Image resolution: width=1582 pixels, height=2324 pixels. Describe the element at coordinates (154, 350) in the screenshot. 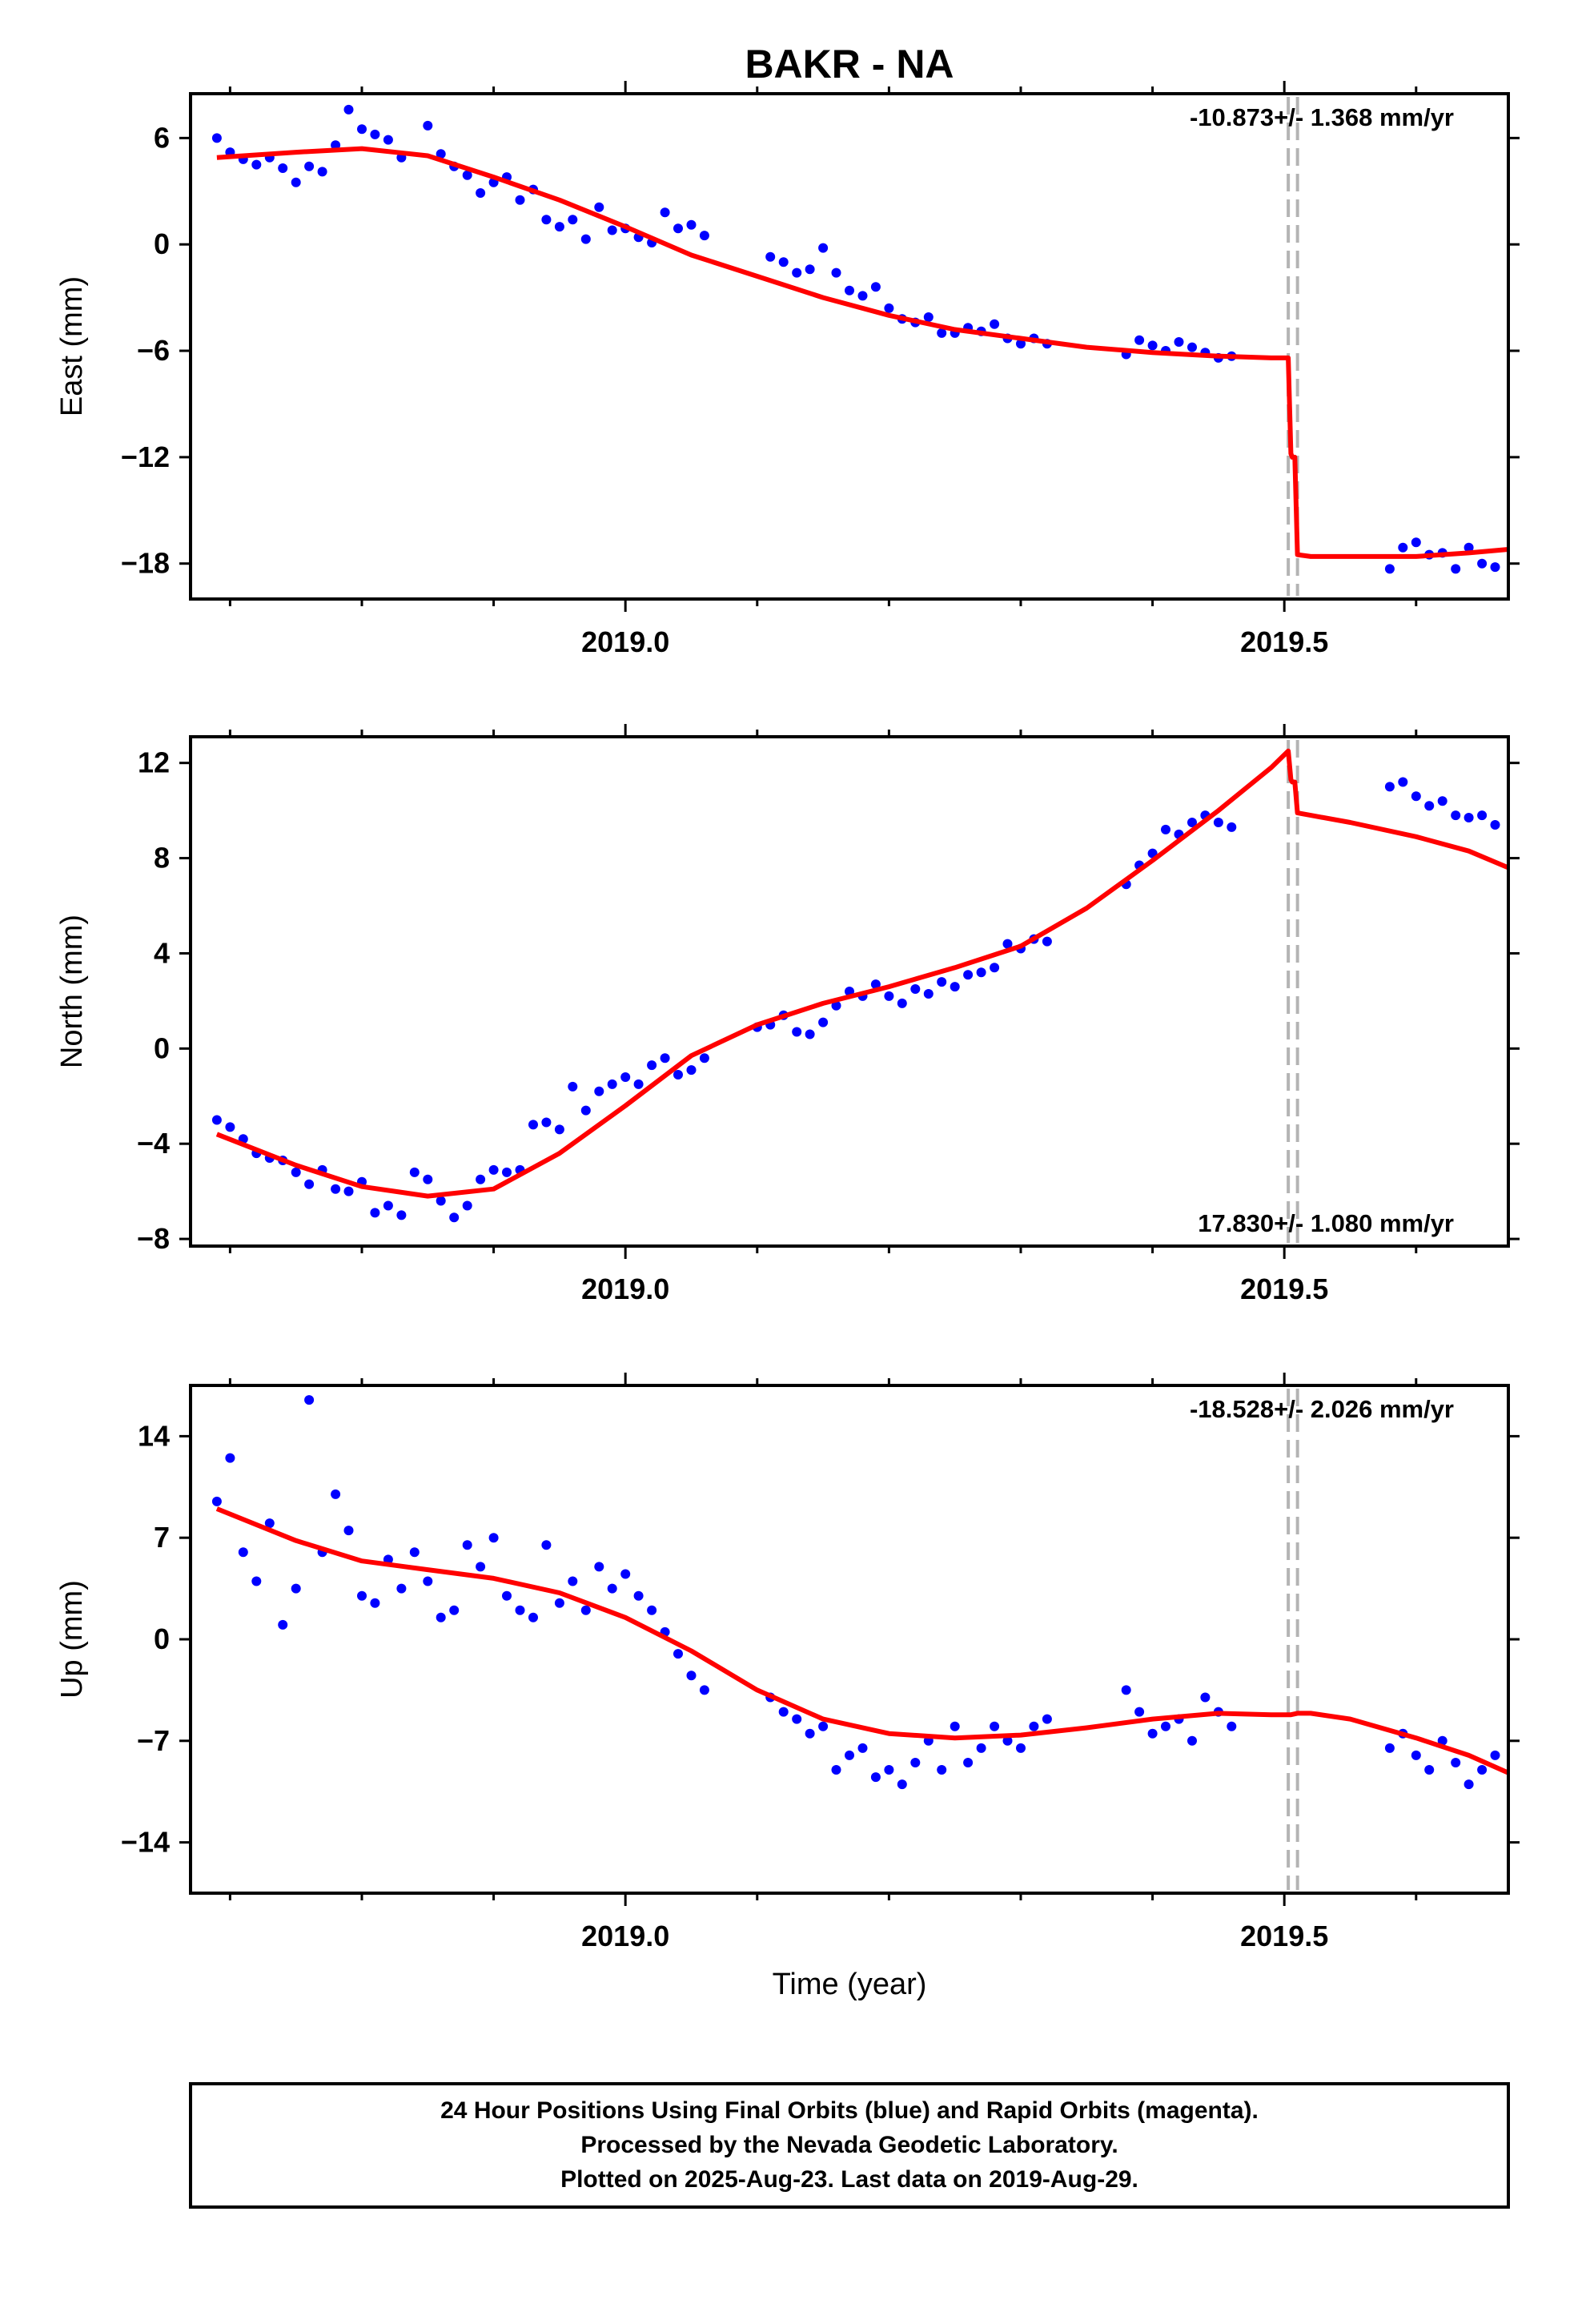

I see `east-ytick-label: −6` at that location.